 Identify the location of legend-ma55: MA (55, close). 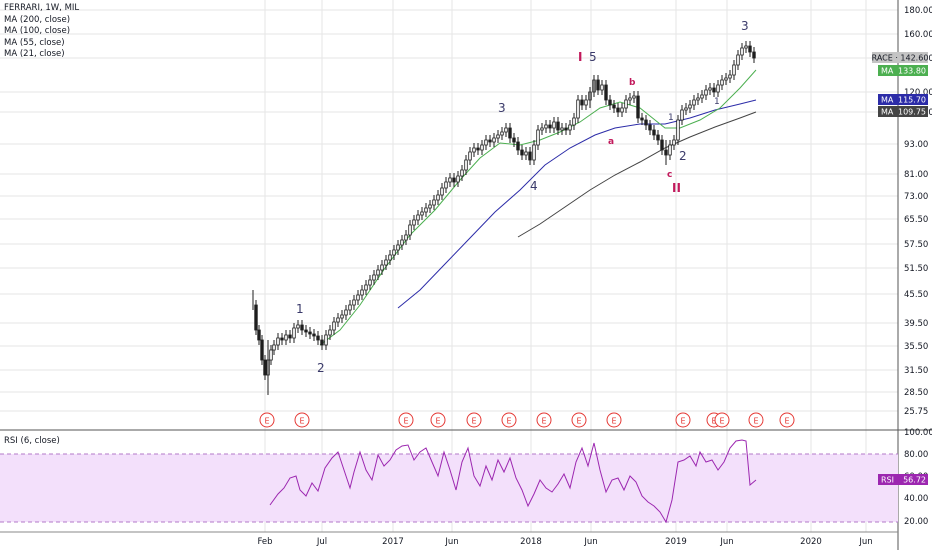
(34, 42).